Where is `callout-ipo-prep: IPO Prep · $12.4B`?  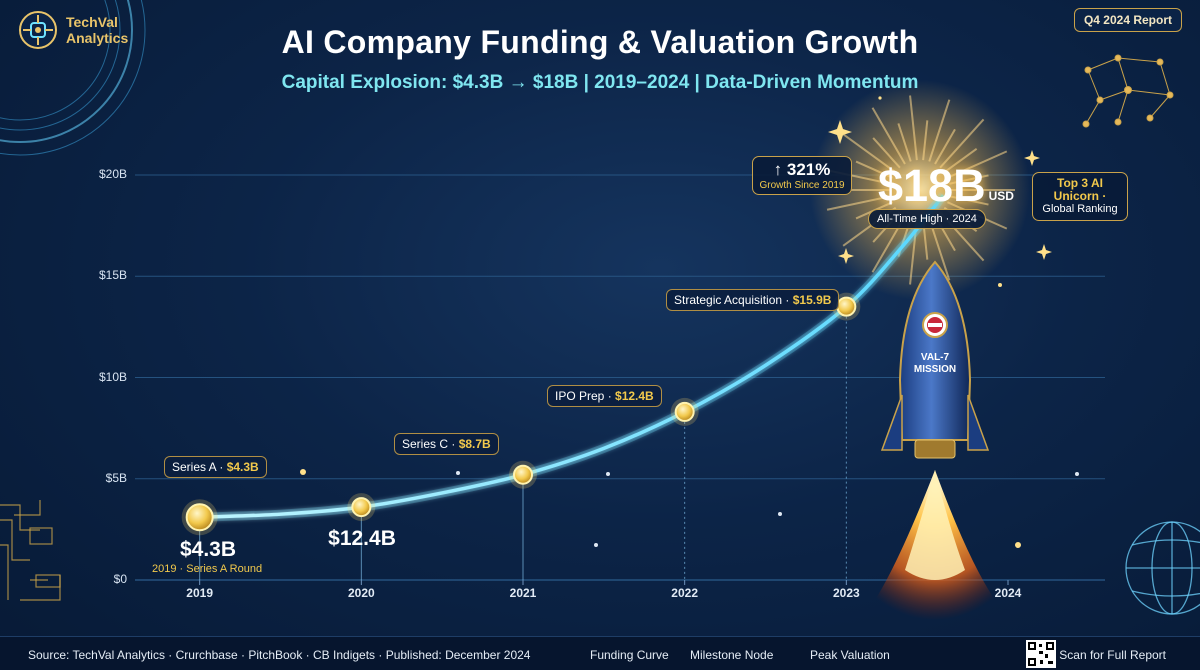 callout-ipo-prep: IPO Prep · $12.4B is located at coordinates (604, 396).